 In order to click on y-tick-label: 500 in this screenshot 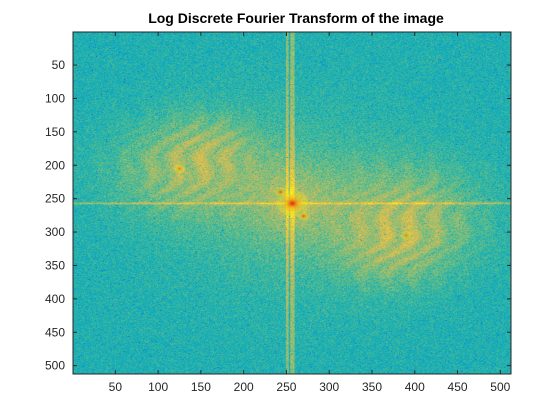, I will do `click(55, 366)`.